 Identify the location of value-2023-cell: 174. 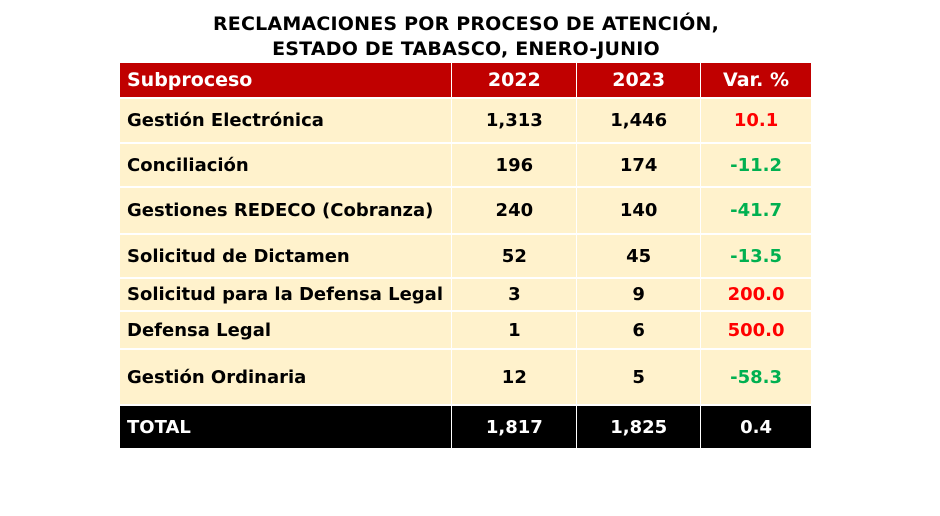
(639, 165).